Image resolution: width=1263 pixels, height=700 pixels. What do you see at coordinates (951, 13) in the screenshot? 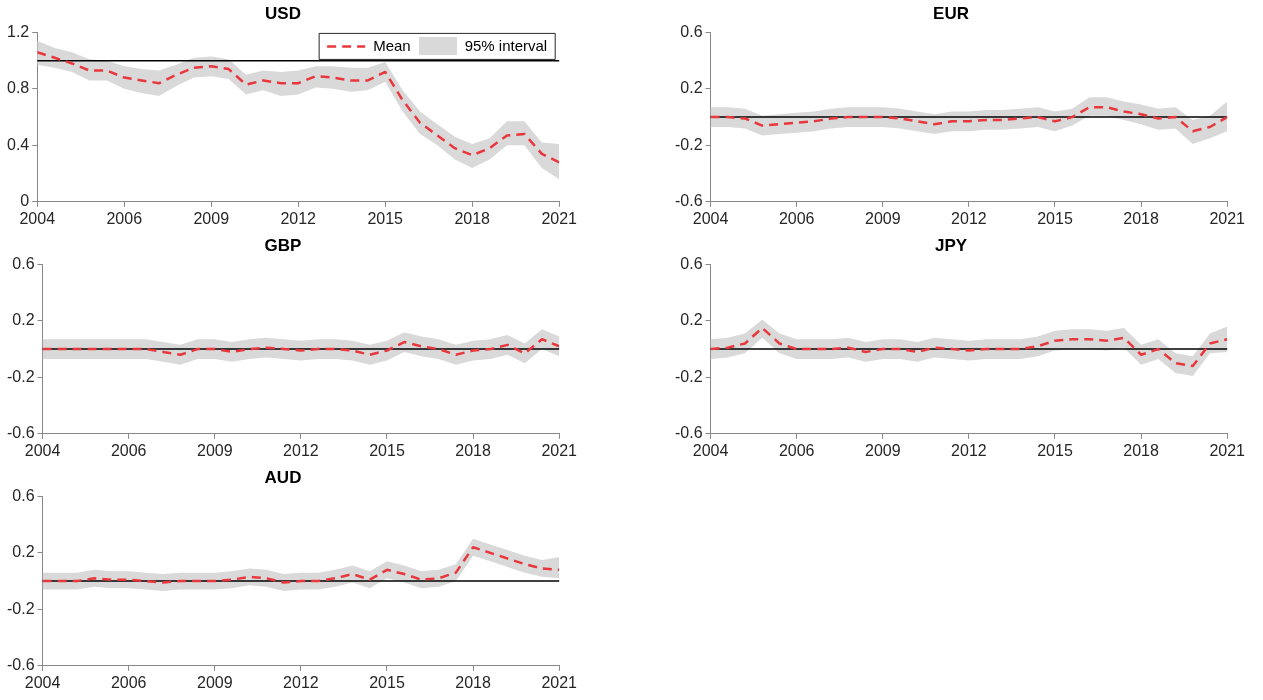
I see `chart-title: EUR` at bounding box center [951, 13].